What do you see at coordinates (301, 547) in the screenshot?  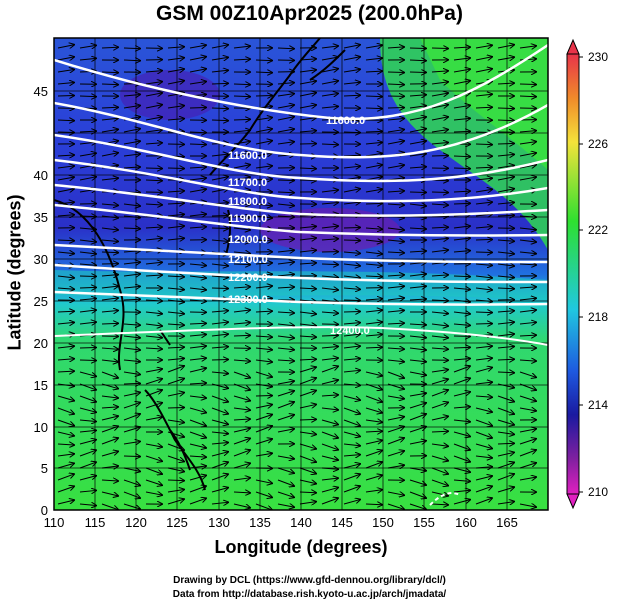 I see `x-axis-label: Longitude (degrees)` at bounding box center [301, 547].